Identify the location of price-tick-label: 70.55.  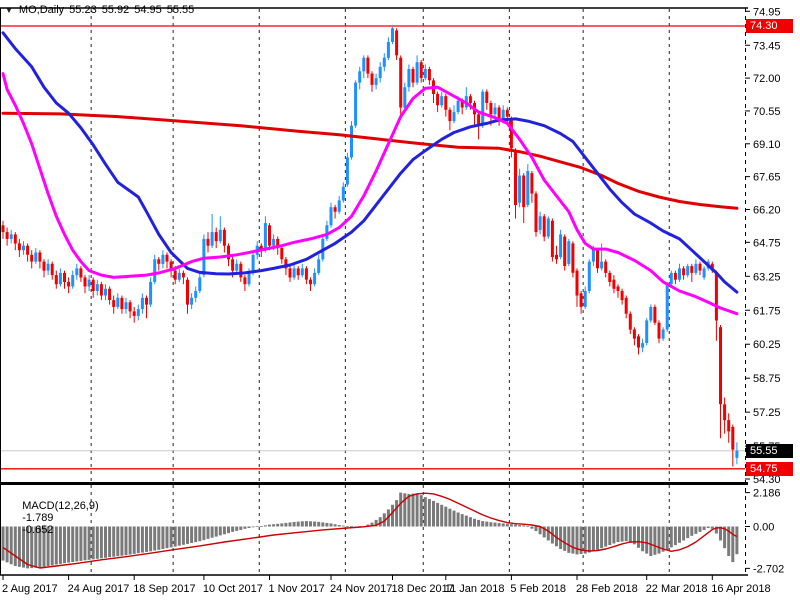
(767, 112).